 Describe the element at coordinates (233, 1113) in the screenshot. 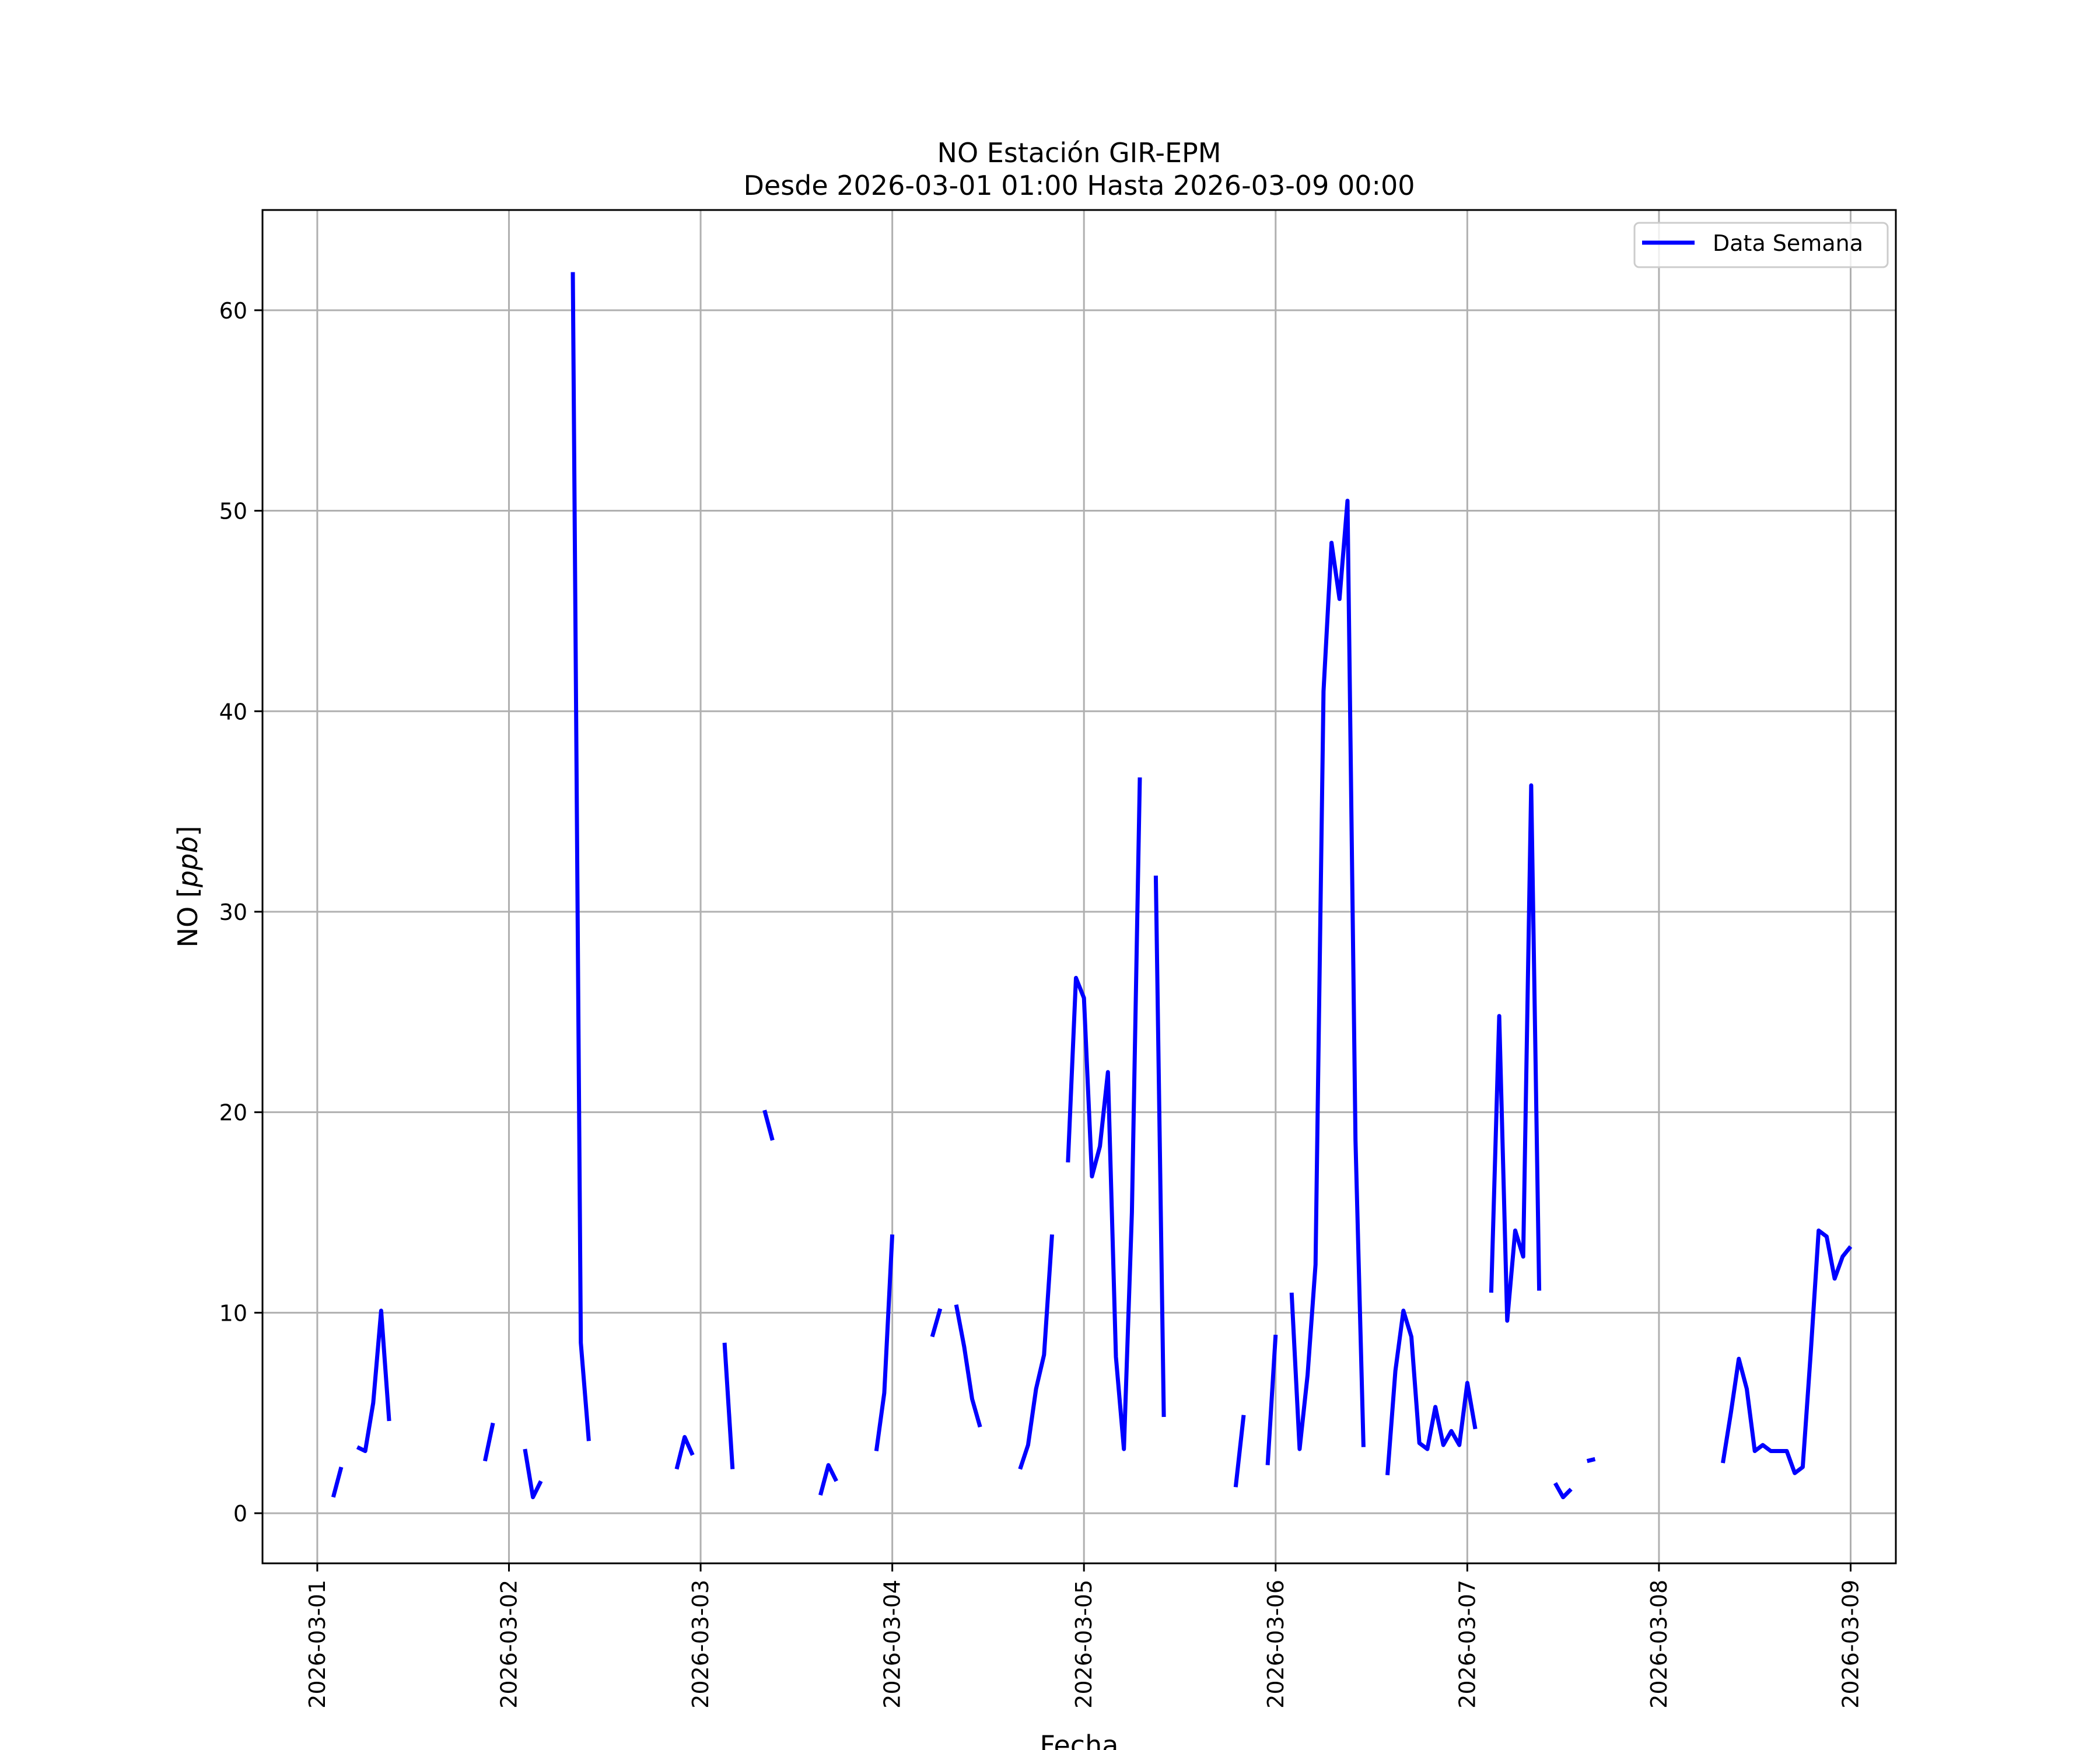

I see `y-tick-label: 20` at that location.